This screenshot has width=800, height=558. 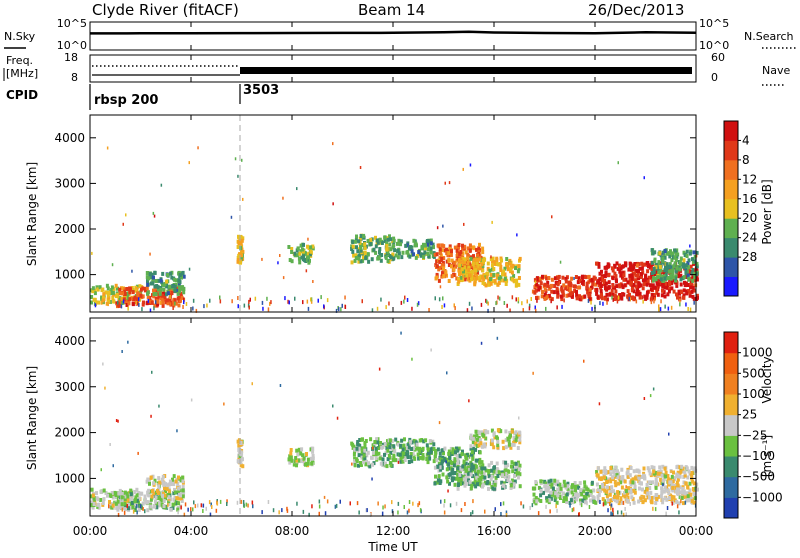 I want to click on noise-left-tick-top: 10^5, so click(x=72, y=23).